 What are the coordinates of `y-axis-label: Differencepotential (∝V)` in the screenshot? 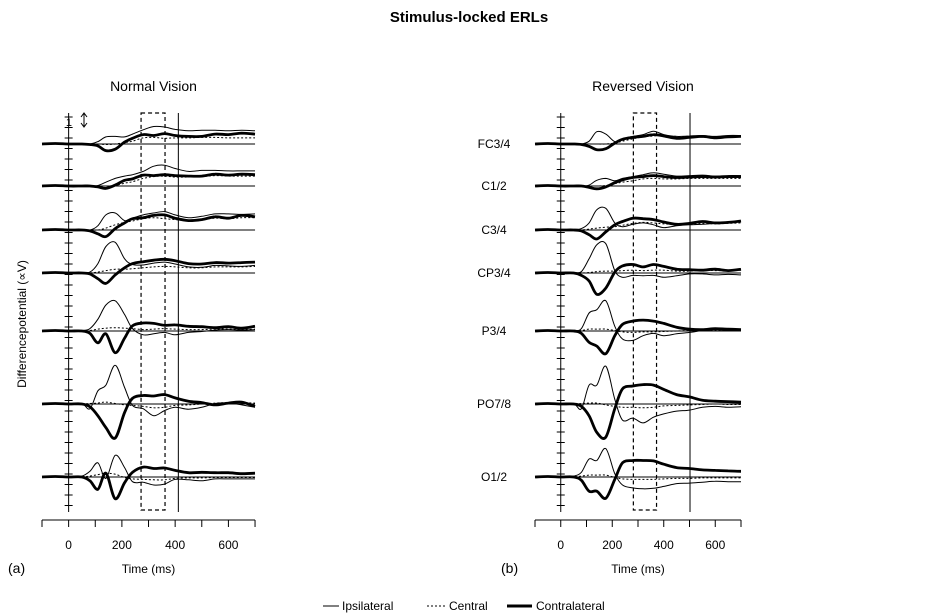 It's located at (22, 324).